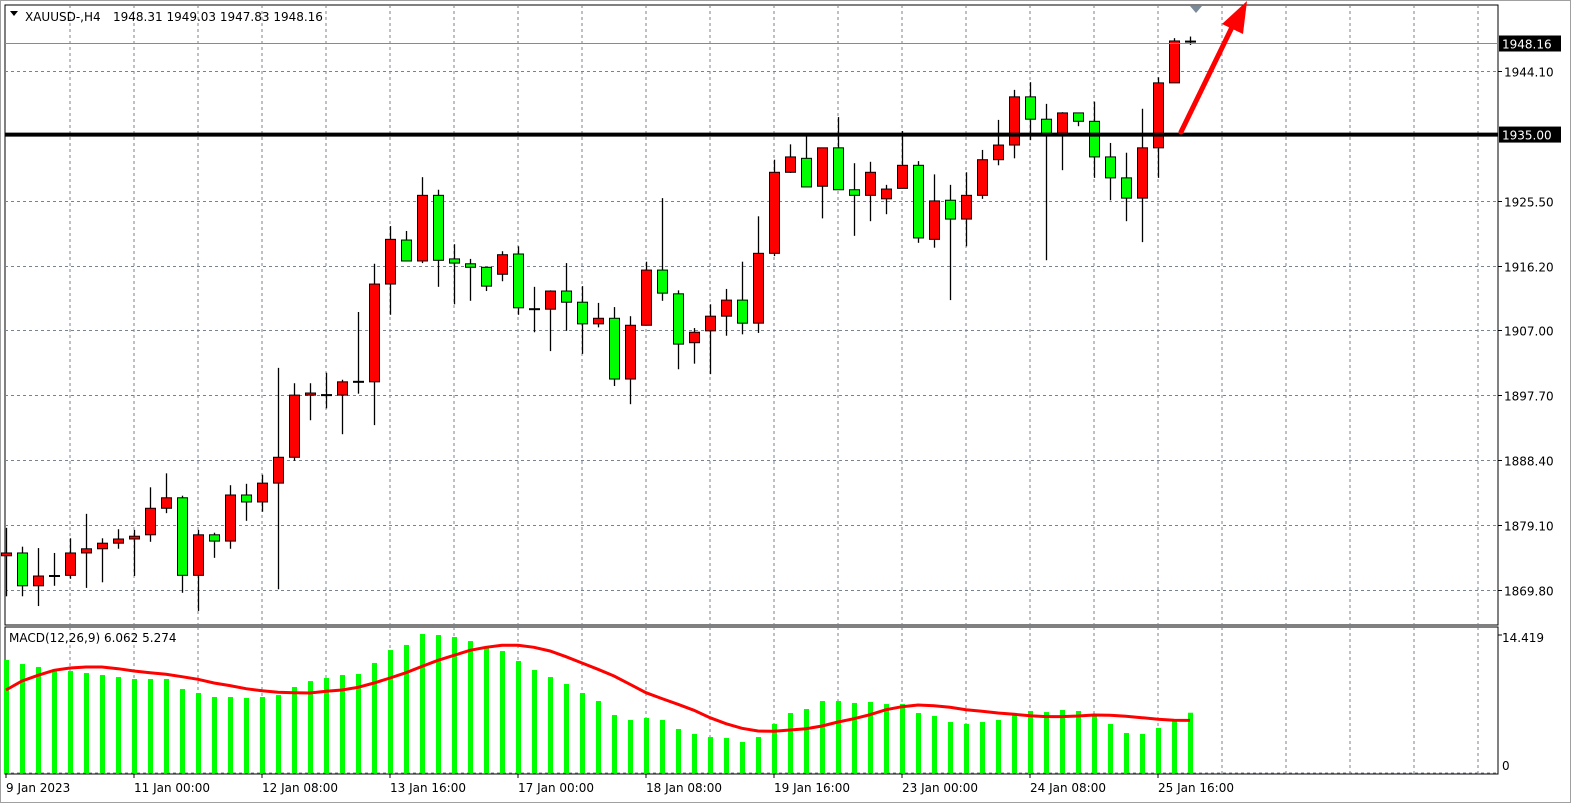  What do you see at coordinates (1529, 203) in the screenshot?
I see `price-axis-label: 1925.50` at bounding box center [1529, 203].